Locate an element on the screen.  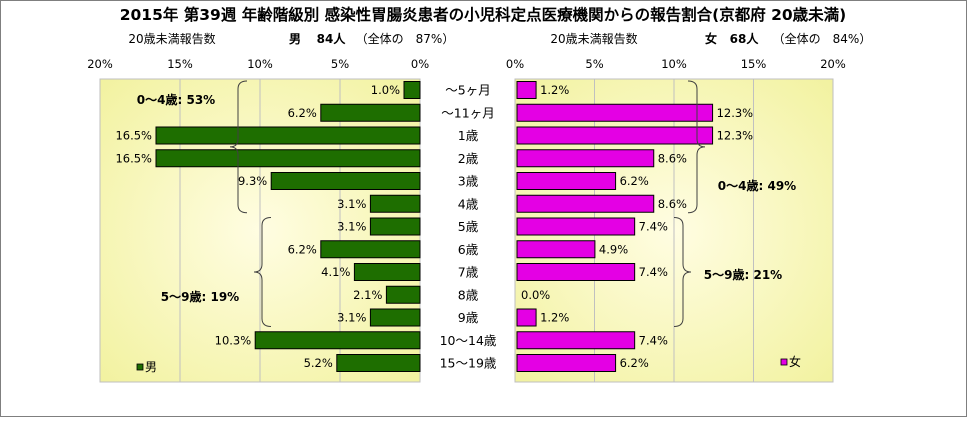
male-bar-data-label: 9.3% is located at coordinates (252, 181).